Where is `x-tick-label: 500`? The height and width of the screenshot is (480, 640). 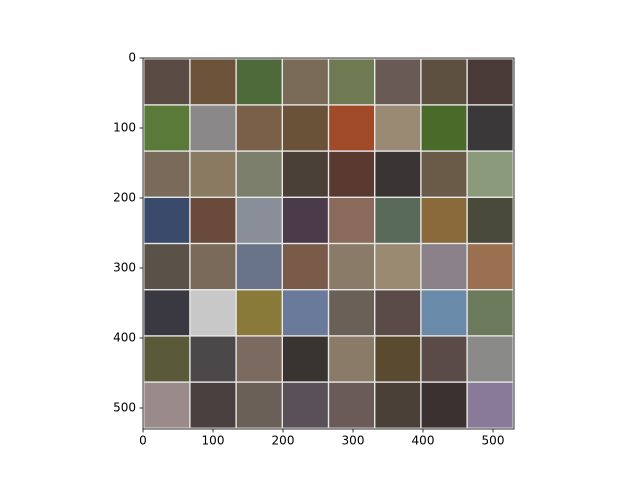 x-tick-label: 500 is located at coordinates (493, 441).